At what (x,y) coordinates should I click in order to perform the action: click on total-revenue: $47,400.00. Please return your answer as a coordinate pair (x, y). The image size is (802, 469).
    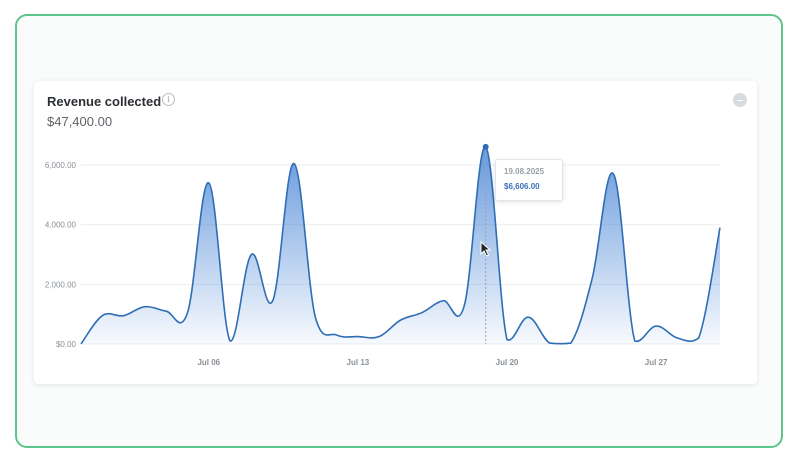
    Looking at the image, I should click on (80, 121).